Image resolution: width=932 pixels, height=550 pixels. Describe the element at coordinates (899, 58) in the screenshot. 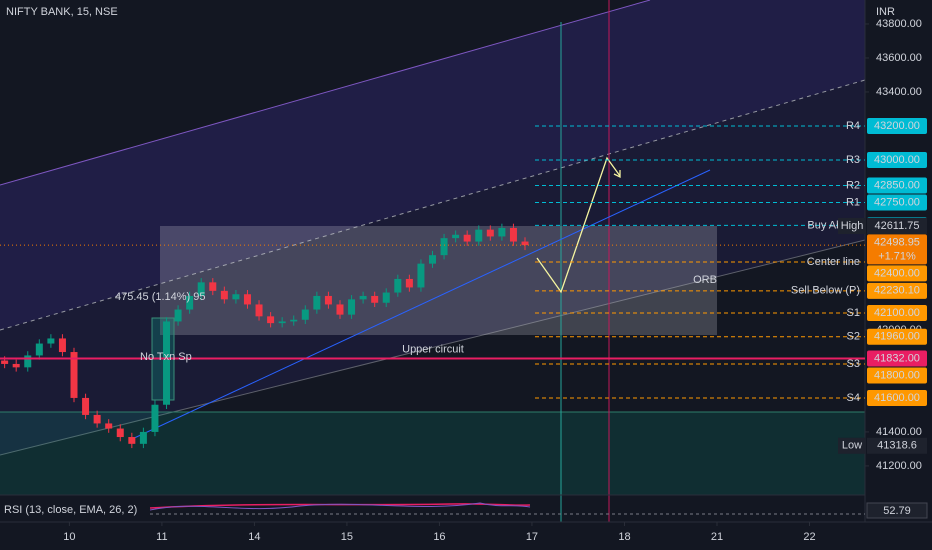

I see `y-tick-label: 43600.00` at that location.